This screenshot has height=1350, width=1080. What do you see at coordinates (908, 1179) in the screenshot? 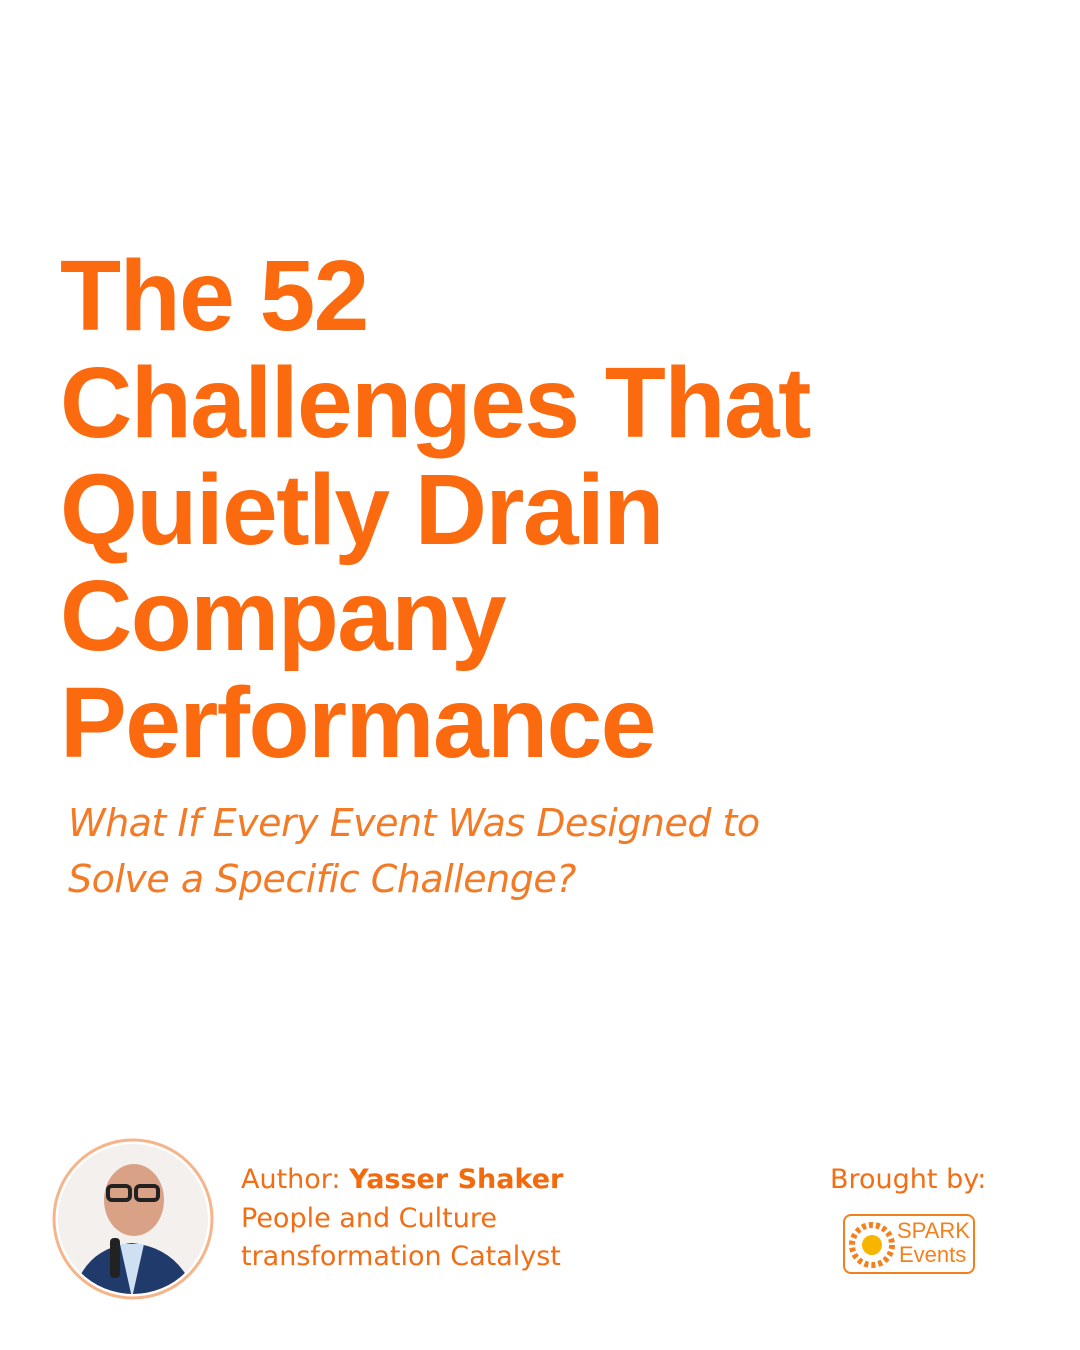
I see `sponsor-label: Brought by:` at bounding box center [908, 1179].